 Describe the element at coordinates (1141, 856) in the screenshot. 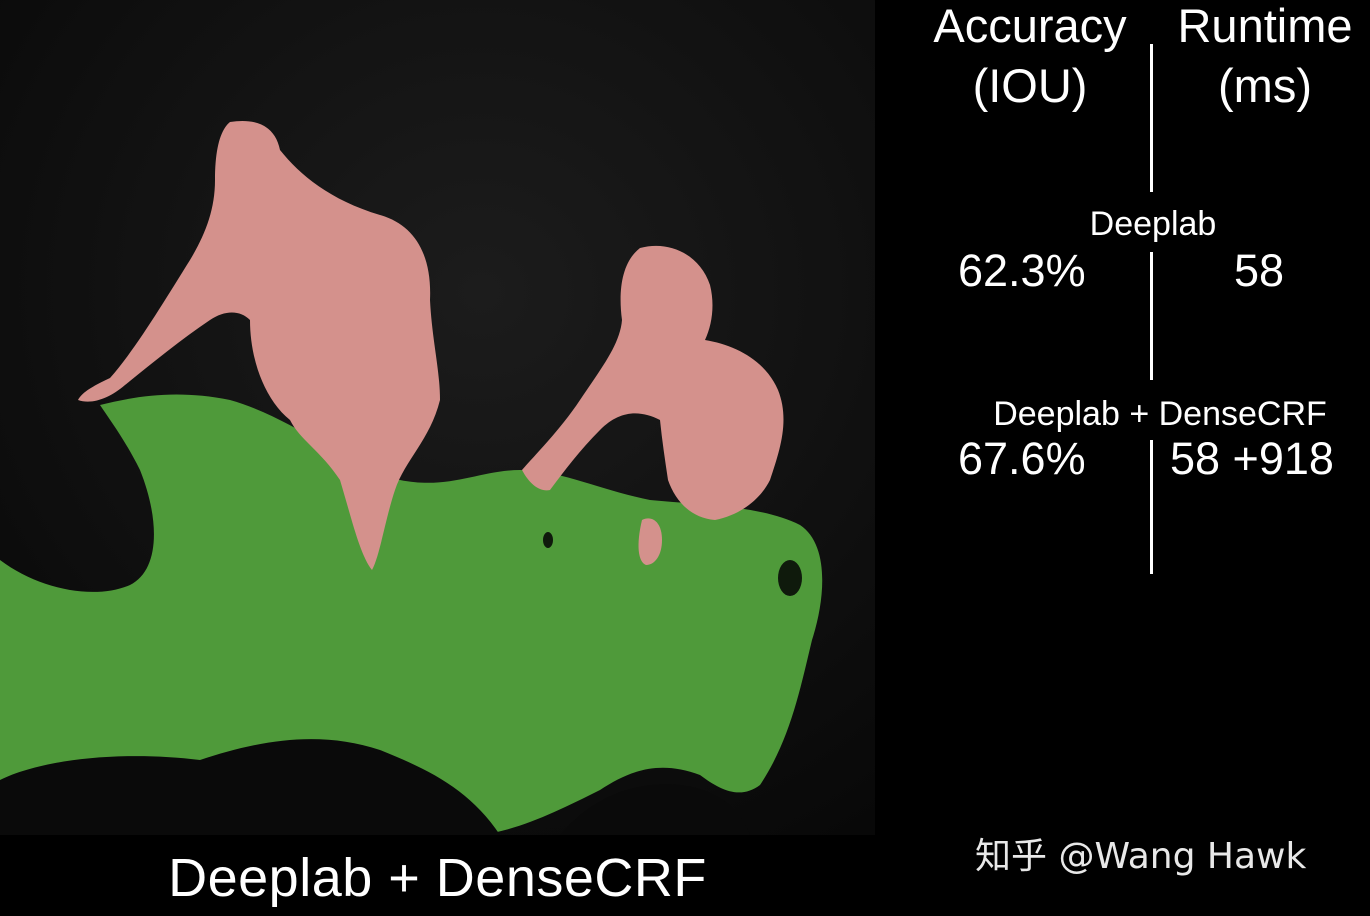

I see `watermark: 知乎 @Wang Hawk` at that location.